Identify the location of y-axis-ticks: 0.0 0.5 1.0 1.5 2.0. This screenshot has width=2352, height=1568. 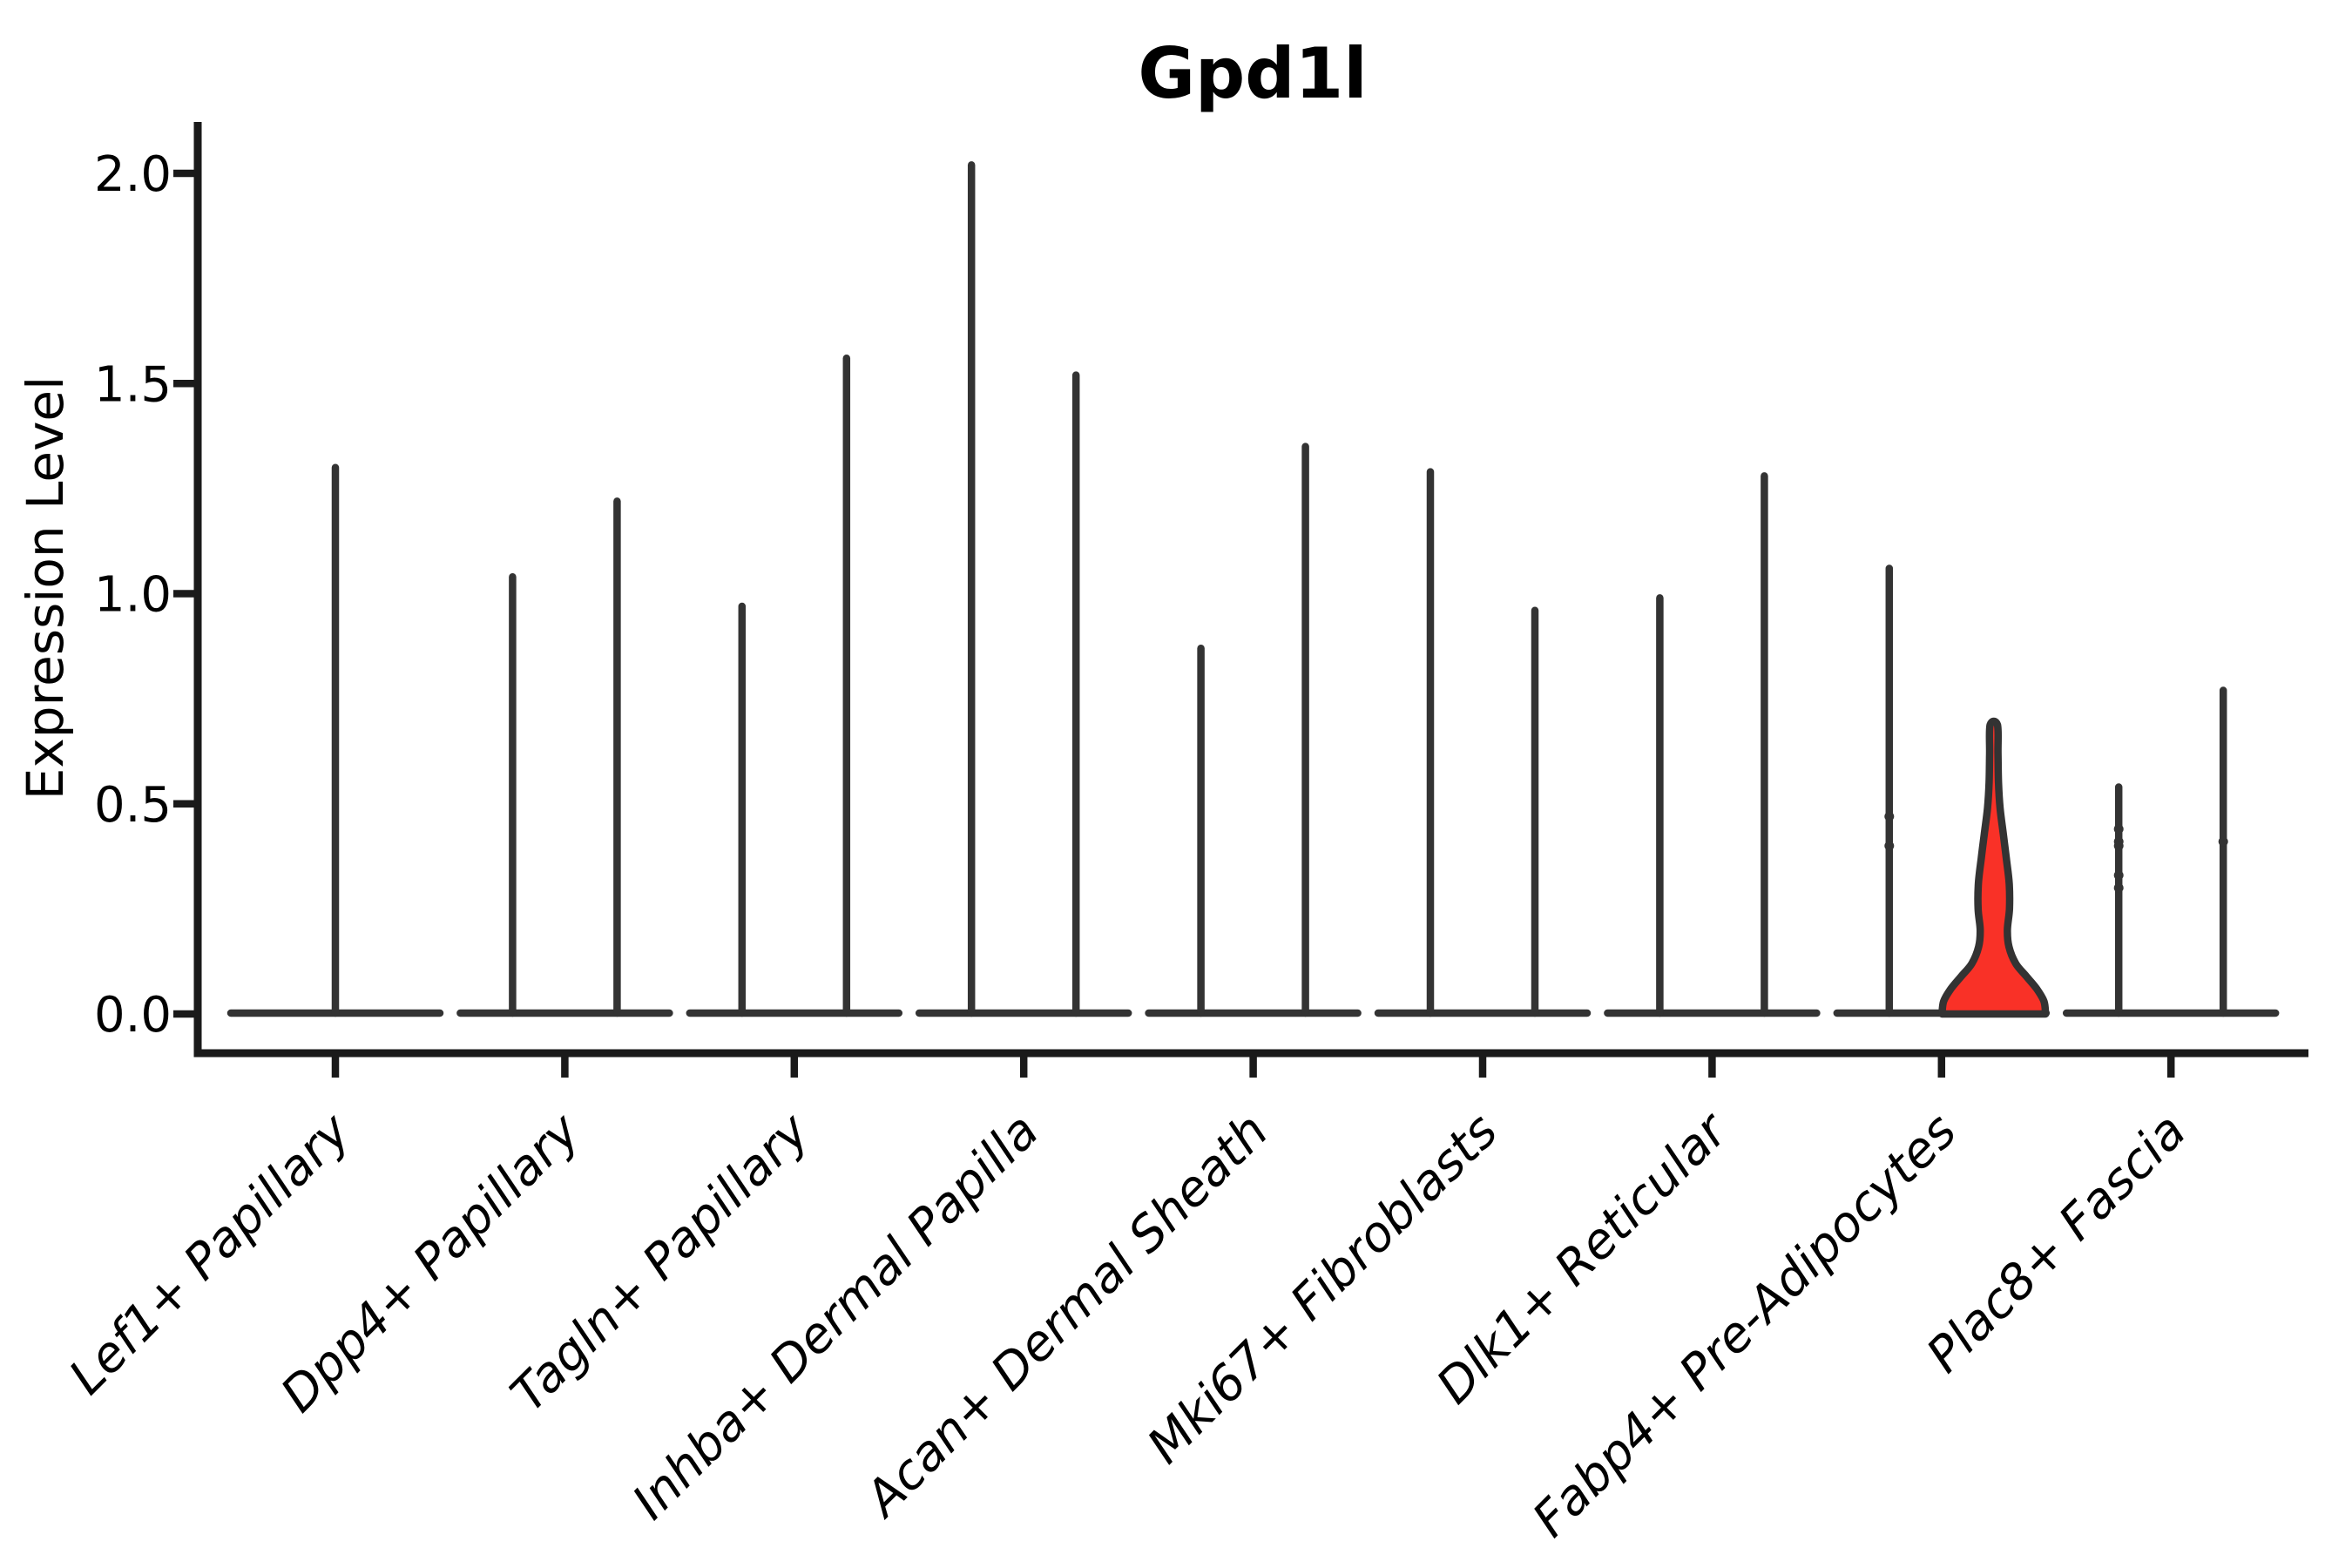
(146, 595).